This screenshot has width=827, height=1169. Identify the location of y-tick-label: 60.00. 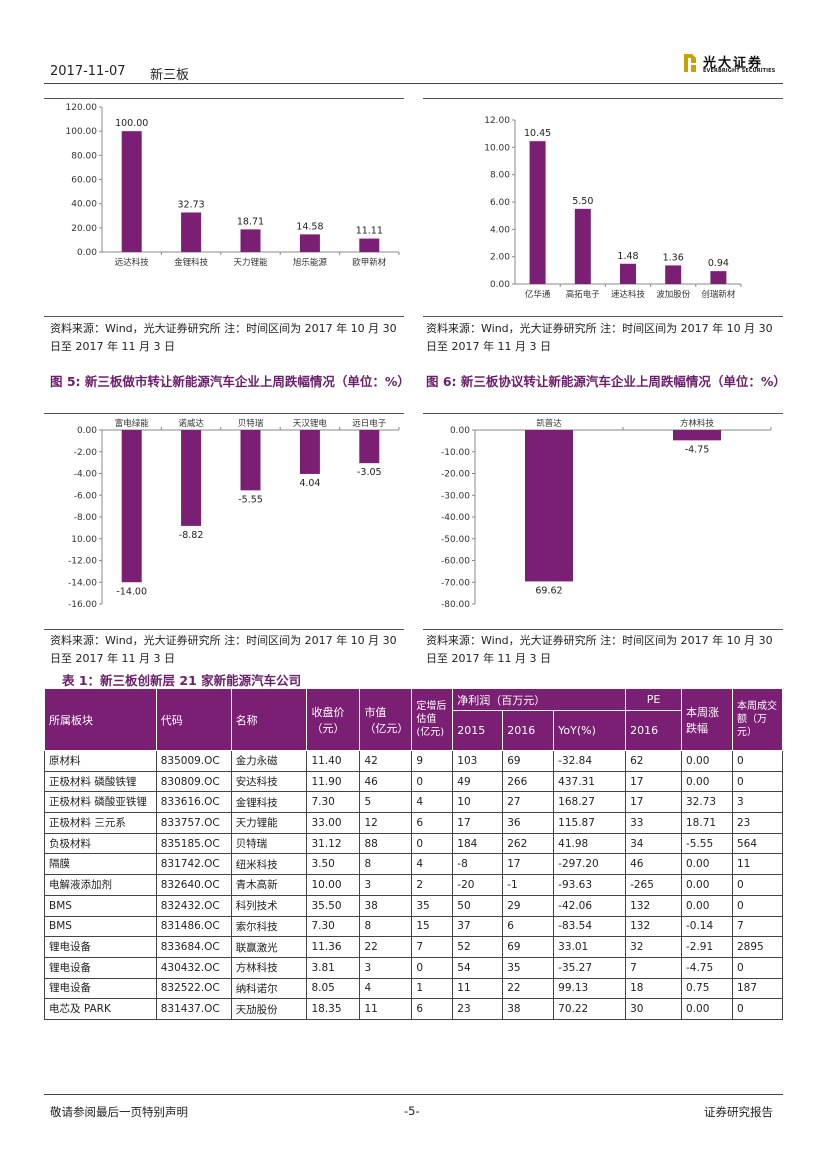
(84, 181).